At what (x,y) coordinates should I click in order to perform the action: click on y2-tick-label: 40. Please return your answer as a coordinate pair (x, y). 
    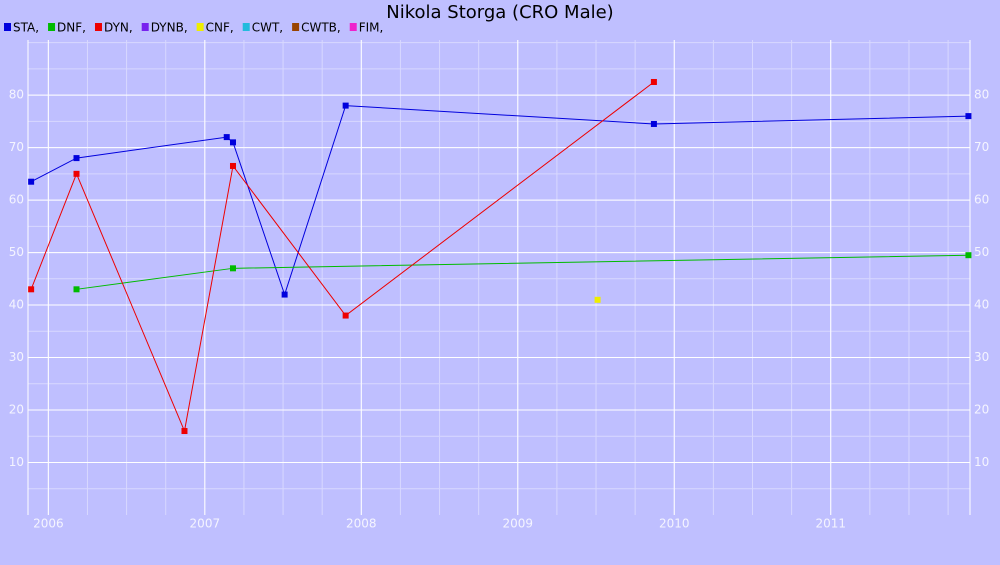
    Looking at the image, I should click on (981, 305).